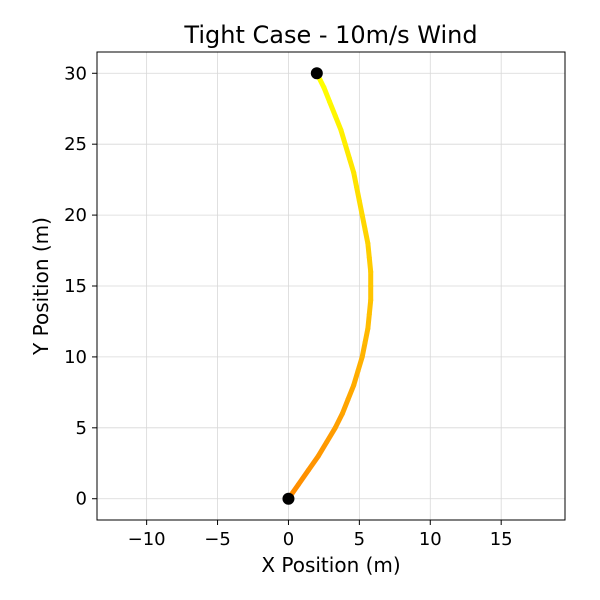 This screenshot has height=600, width=600. What do you see at coordinates (75, 357) in the screenshot?
I see `y-tick-label: 10` at bounding box center [75, 357].